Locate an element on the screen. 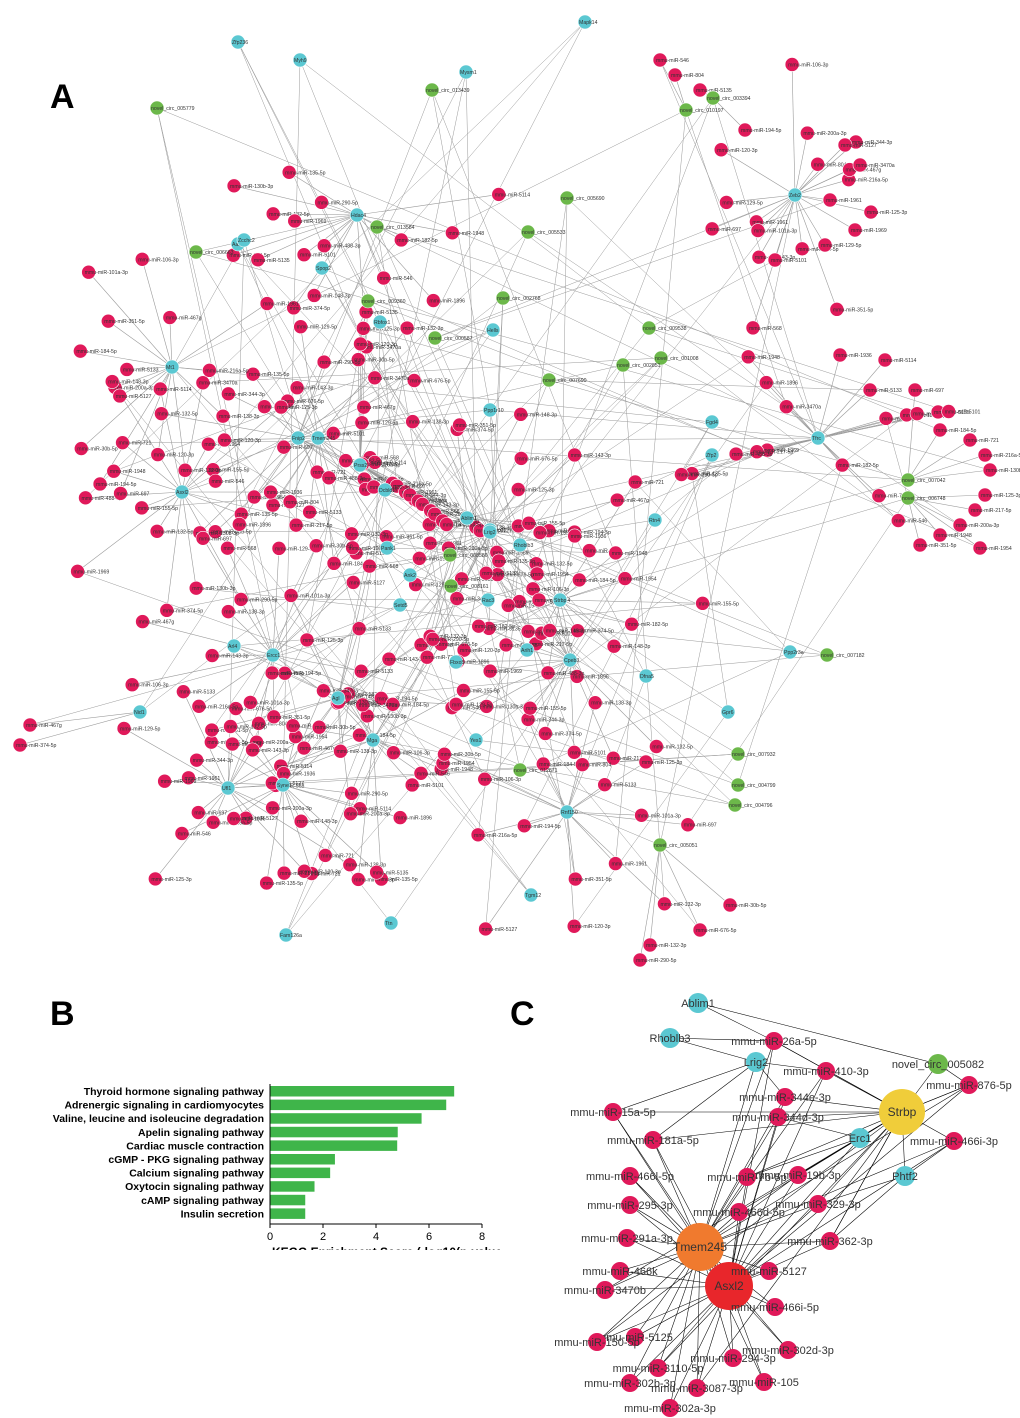 The image size is (1020, 1418). network-a-node-rbfox1: Rbfox1 is located at coordinates (381, 322).